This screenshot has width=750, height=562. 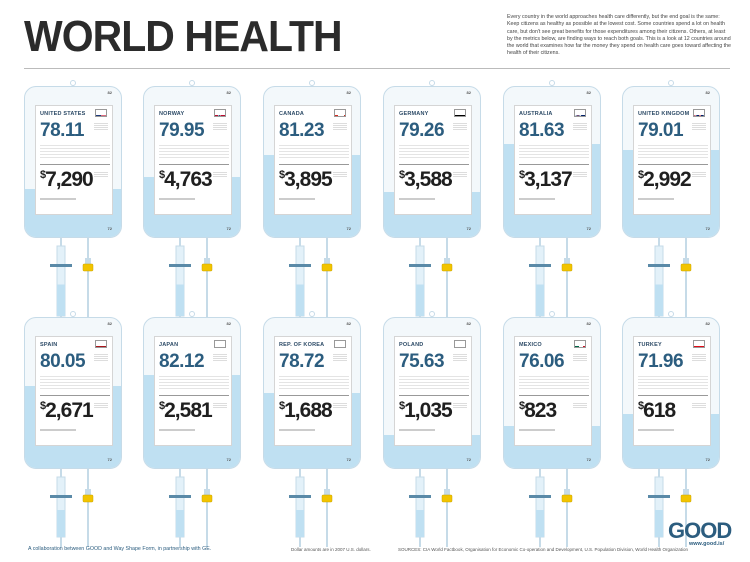 What do you see at coordinates (312, 393) in the screenshot?
I see `iv-bag-body: 82 REP. OF KOREA 78.72 $1,688 72` at bounding box center [312, 393].